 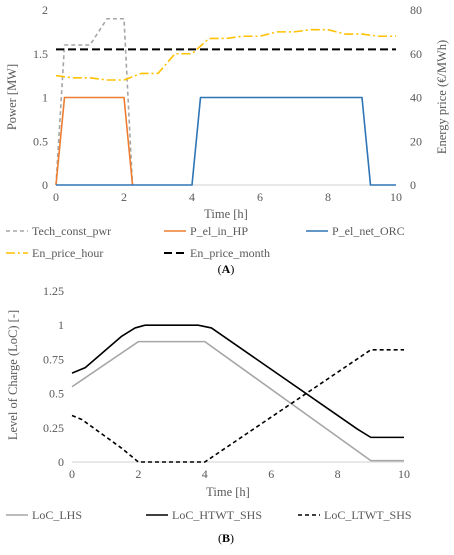 I want to click on b-y-tick-label: 0.75, so click(x=53, y=359).